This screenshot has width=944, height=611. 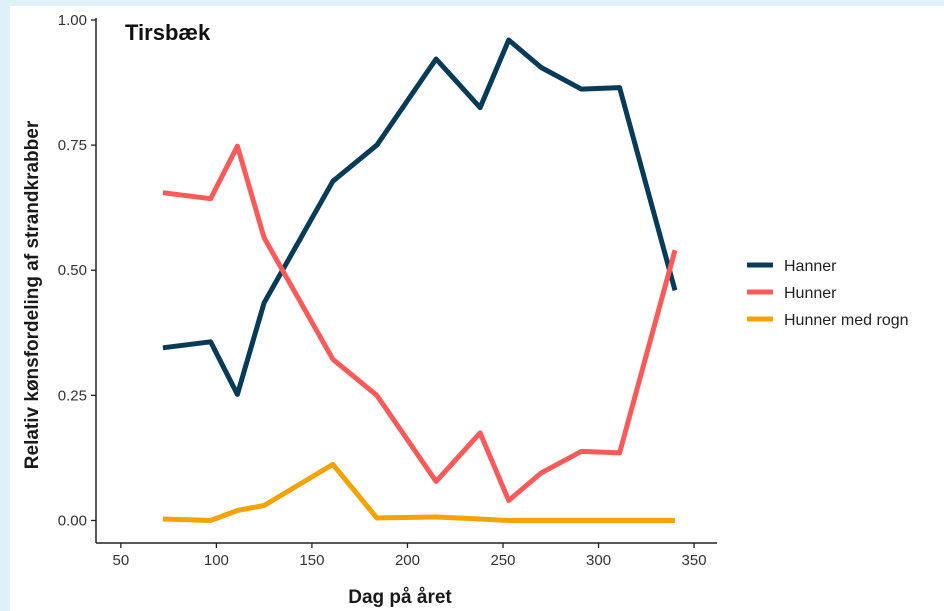 I want to click on chart-title: Tirsbæk, so click(x=168, y=32).